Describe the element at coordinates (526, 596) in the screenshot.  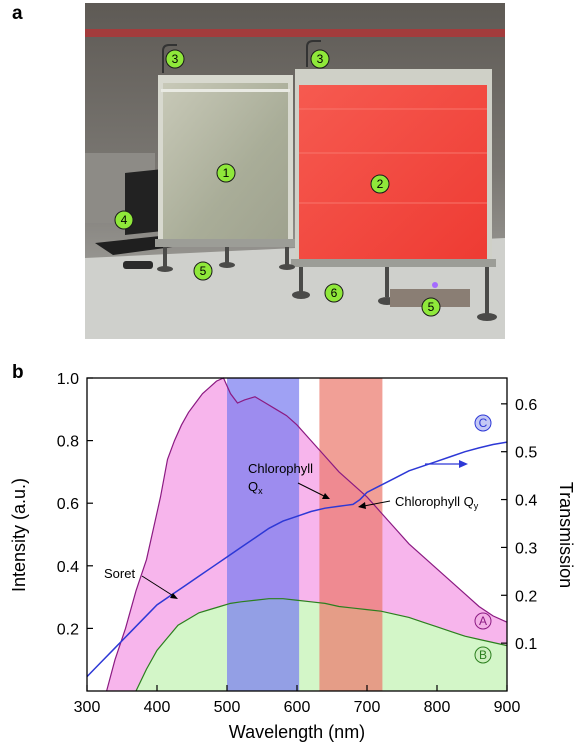
I see `y2-tick-label: 0.2` at that location.